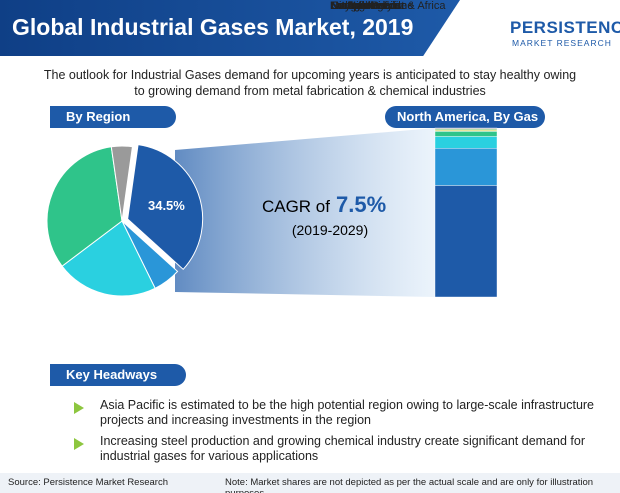 This screenshot has height=493, width=620. I want to click on legend-label: Argon, so click(363, 6).